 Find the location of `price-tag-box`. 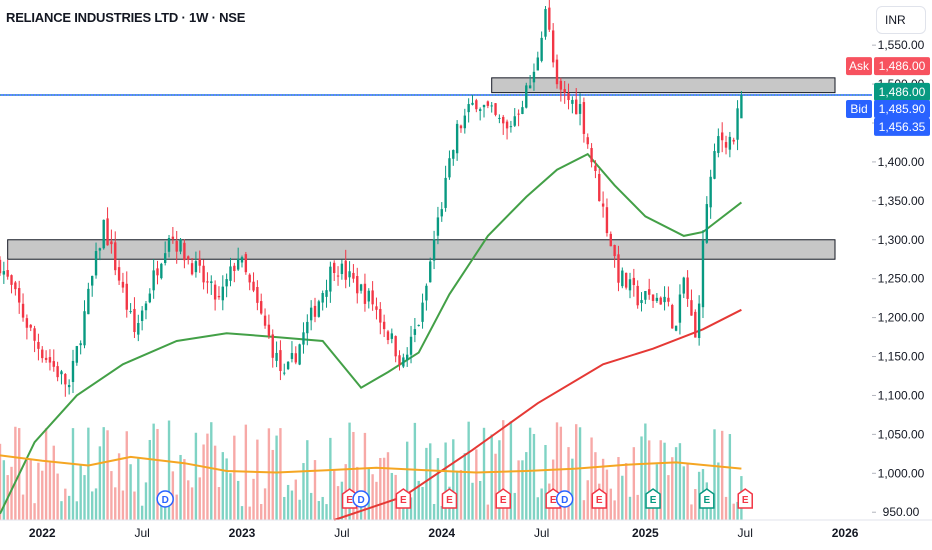

price-tag-box is located at coordinates (902, 66).